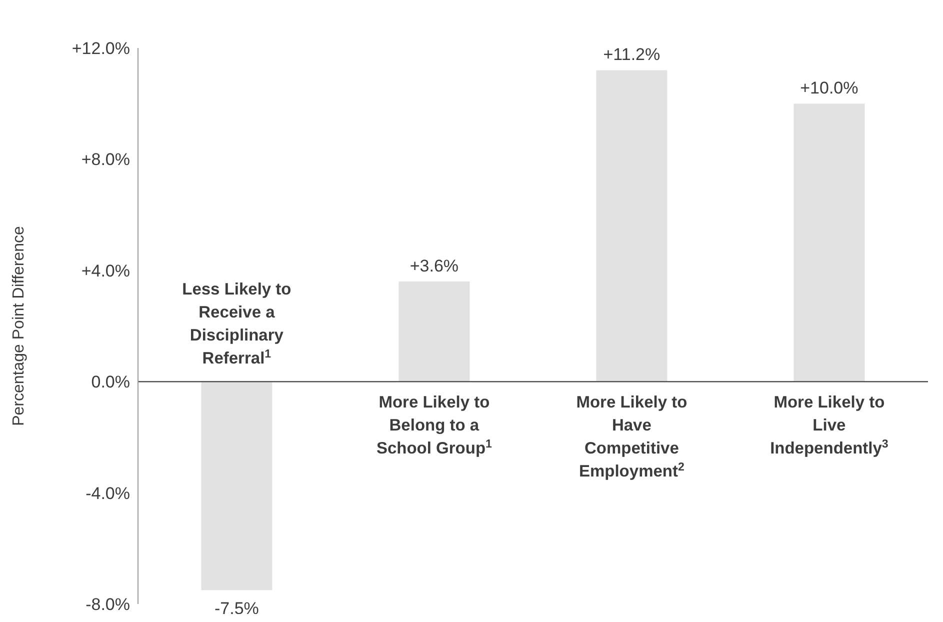 Image resolution: width=943 pixels, height=622 pixels. What do you see at coordinates (434, 266) in the screenshot?
I see `data-label: +3.6%` at bounding box center [434, 266].